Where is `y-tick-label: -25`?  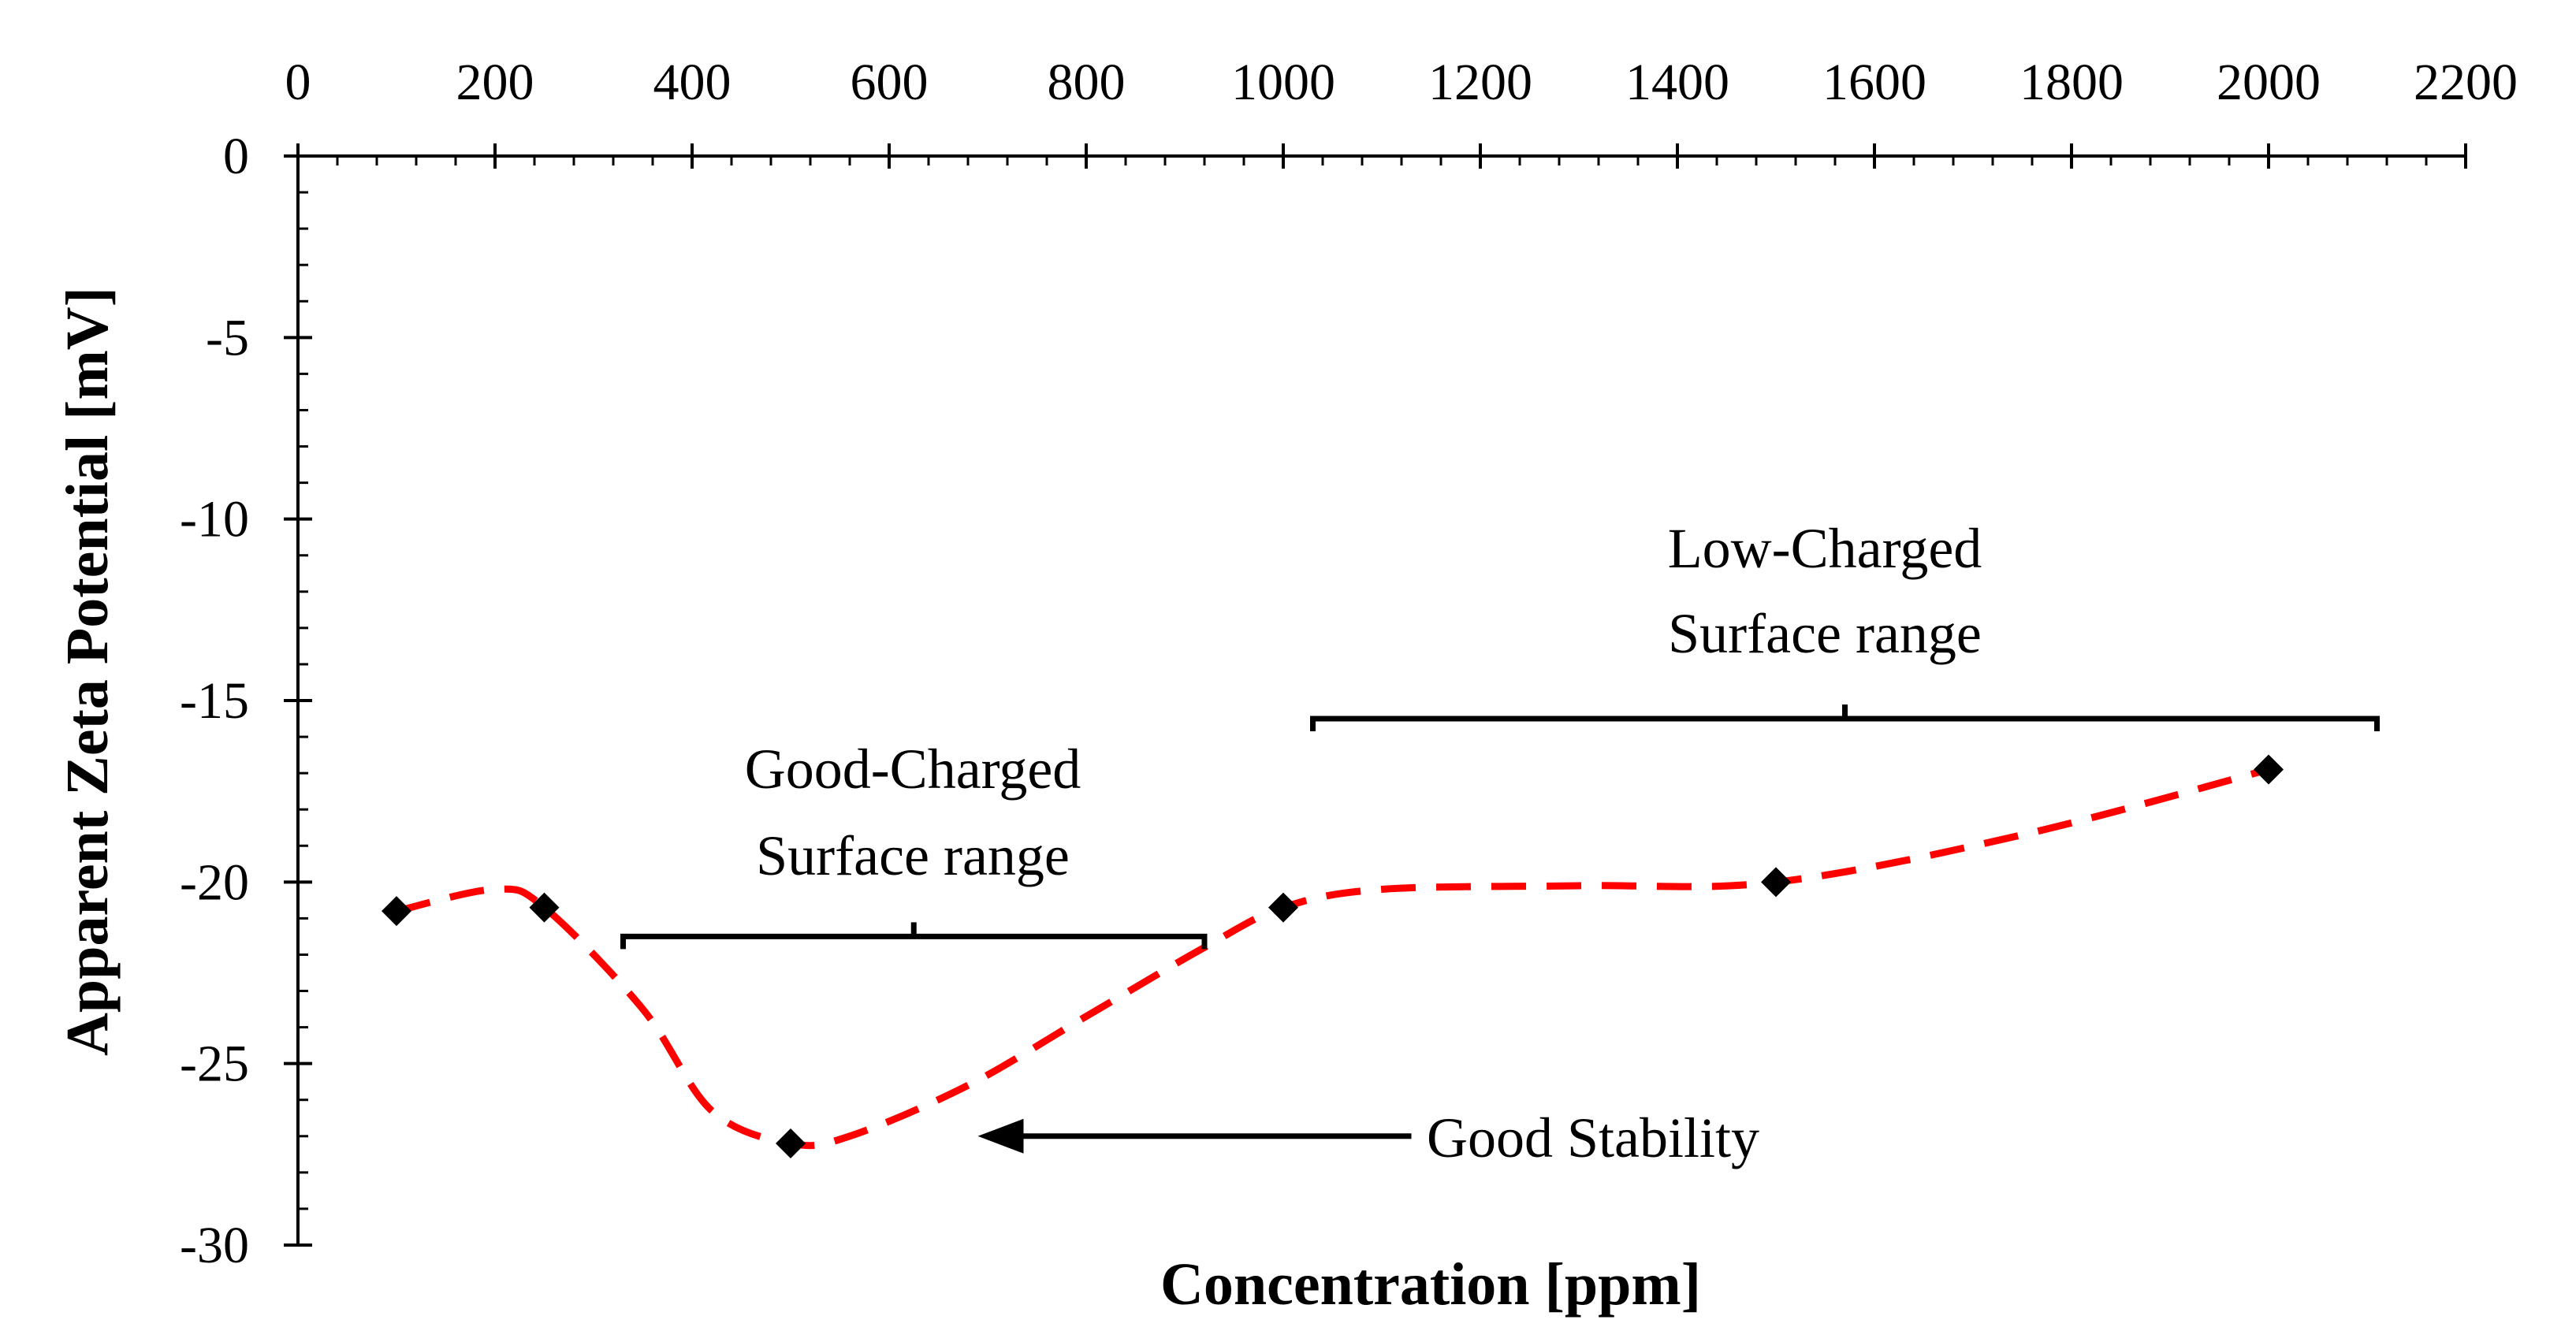
y-tick-label: -25 is located at coordinates (214, 1064).